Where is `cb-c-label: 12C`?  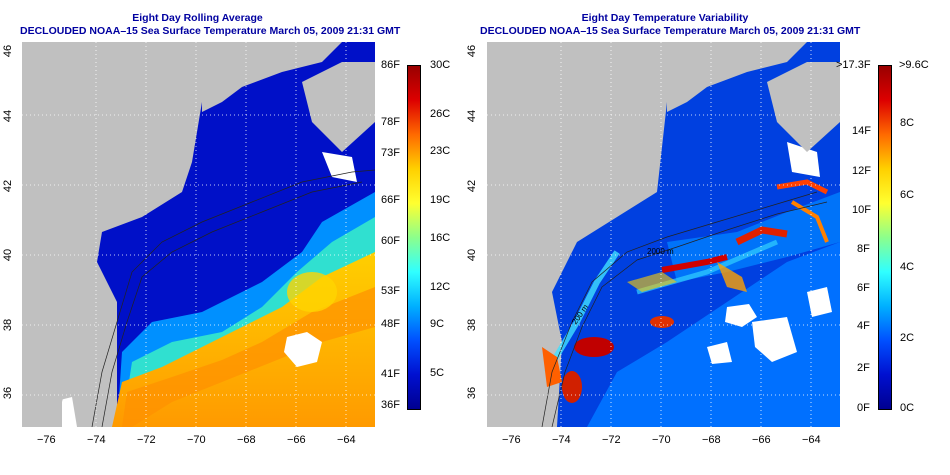
cb-c-label: 12C is located at coordinates (440, 287).